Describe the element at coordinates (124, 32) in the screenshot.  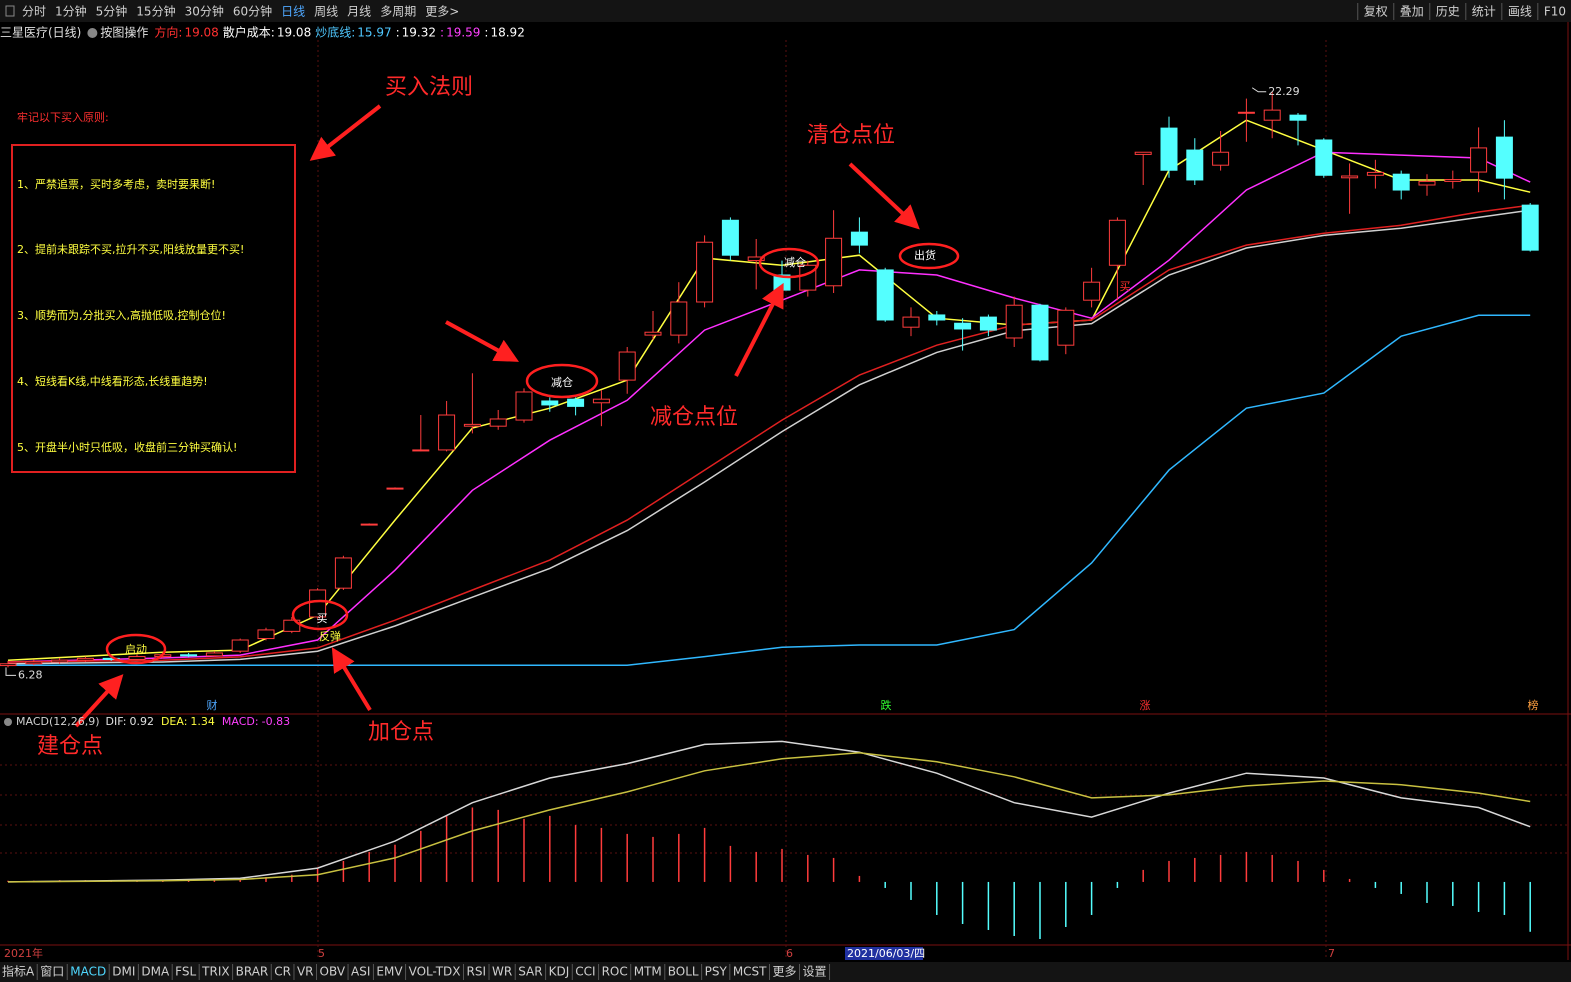
I see `mode: 按图操作` at that location.